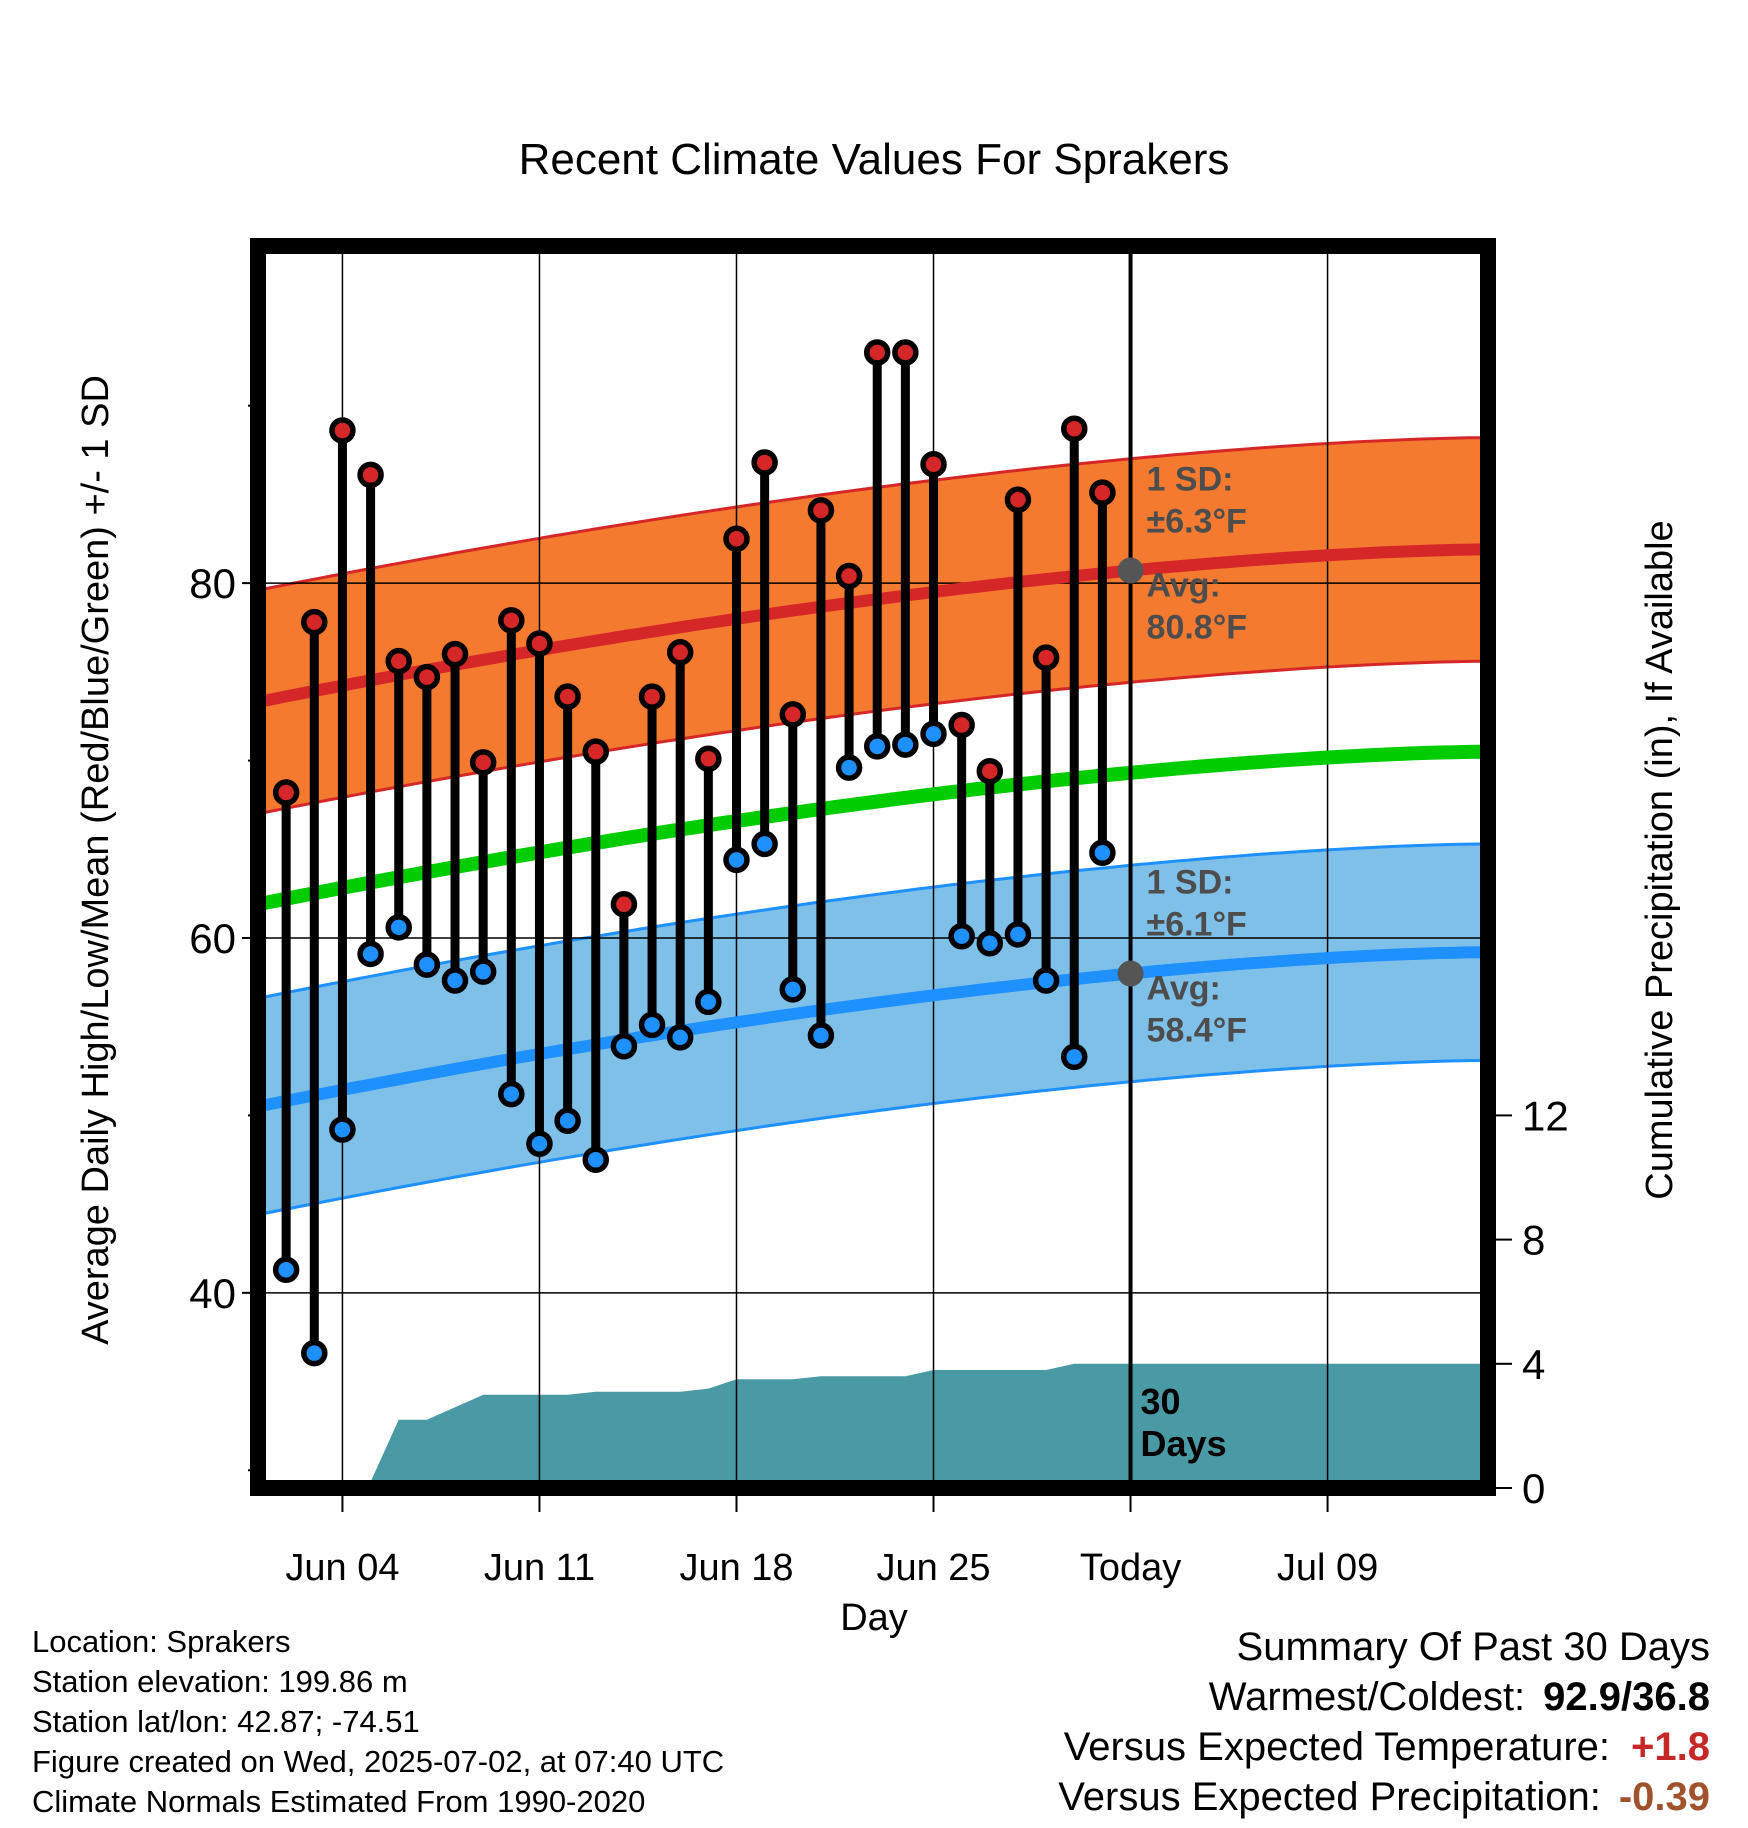 The image size is (1748, 1828). I want to click on high-avg-label: Avg:, so click(1184, 586).